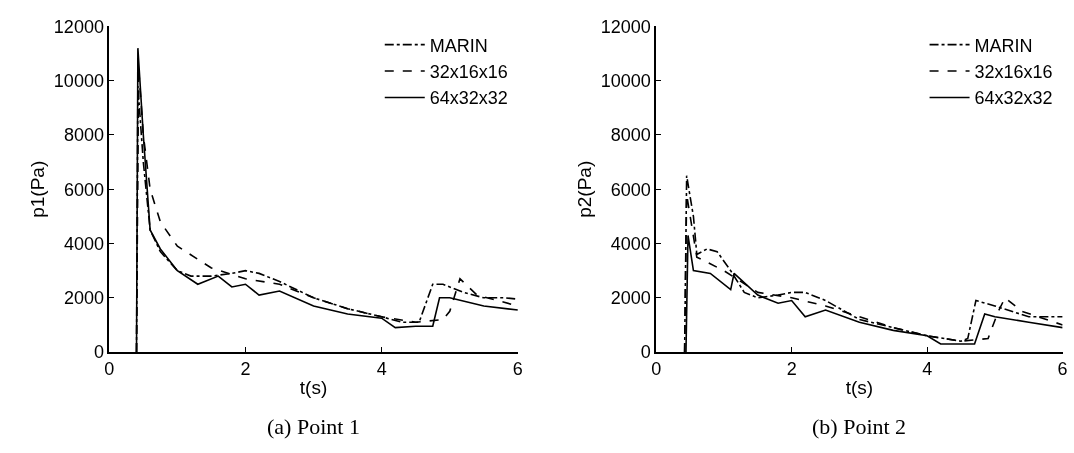  What do you see at coordinates (313, 426) in the screenshot?
I see `text: (a) Point 1` at bounding box center [313, 426].